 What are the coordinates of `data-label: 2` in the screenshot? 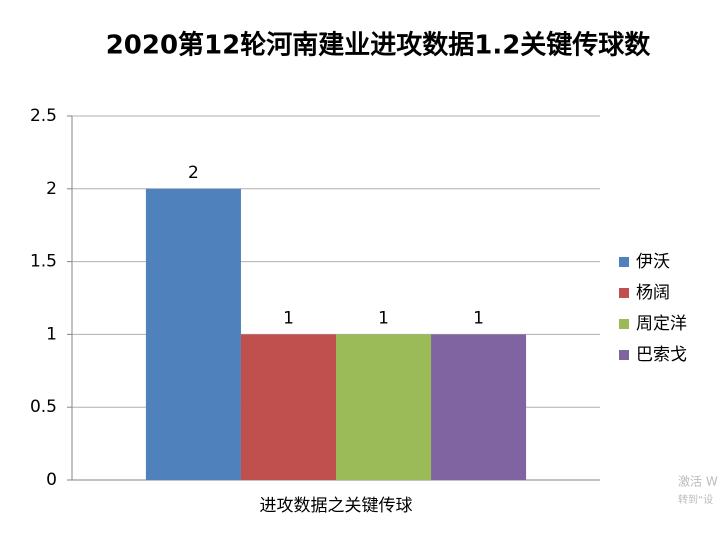 It's located at (193, 173).